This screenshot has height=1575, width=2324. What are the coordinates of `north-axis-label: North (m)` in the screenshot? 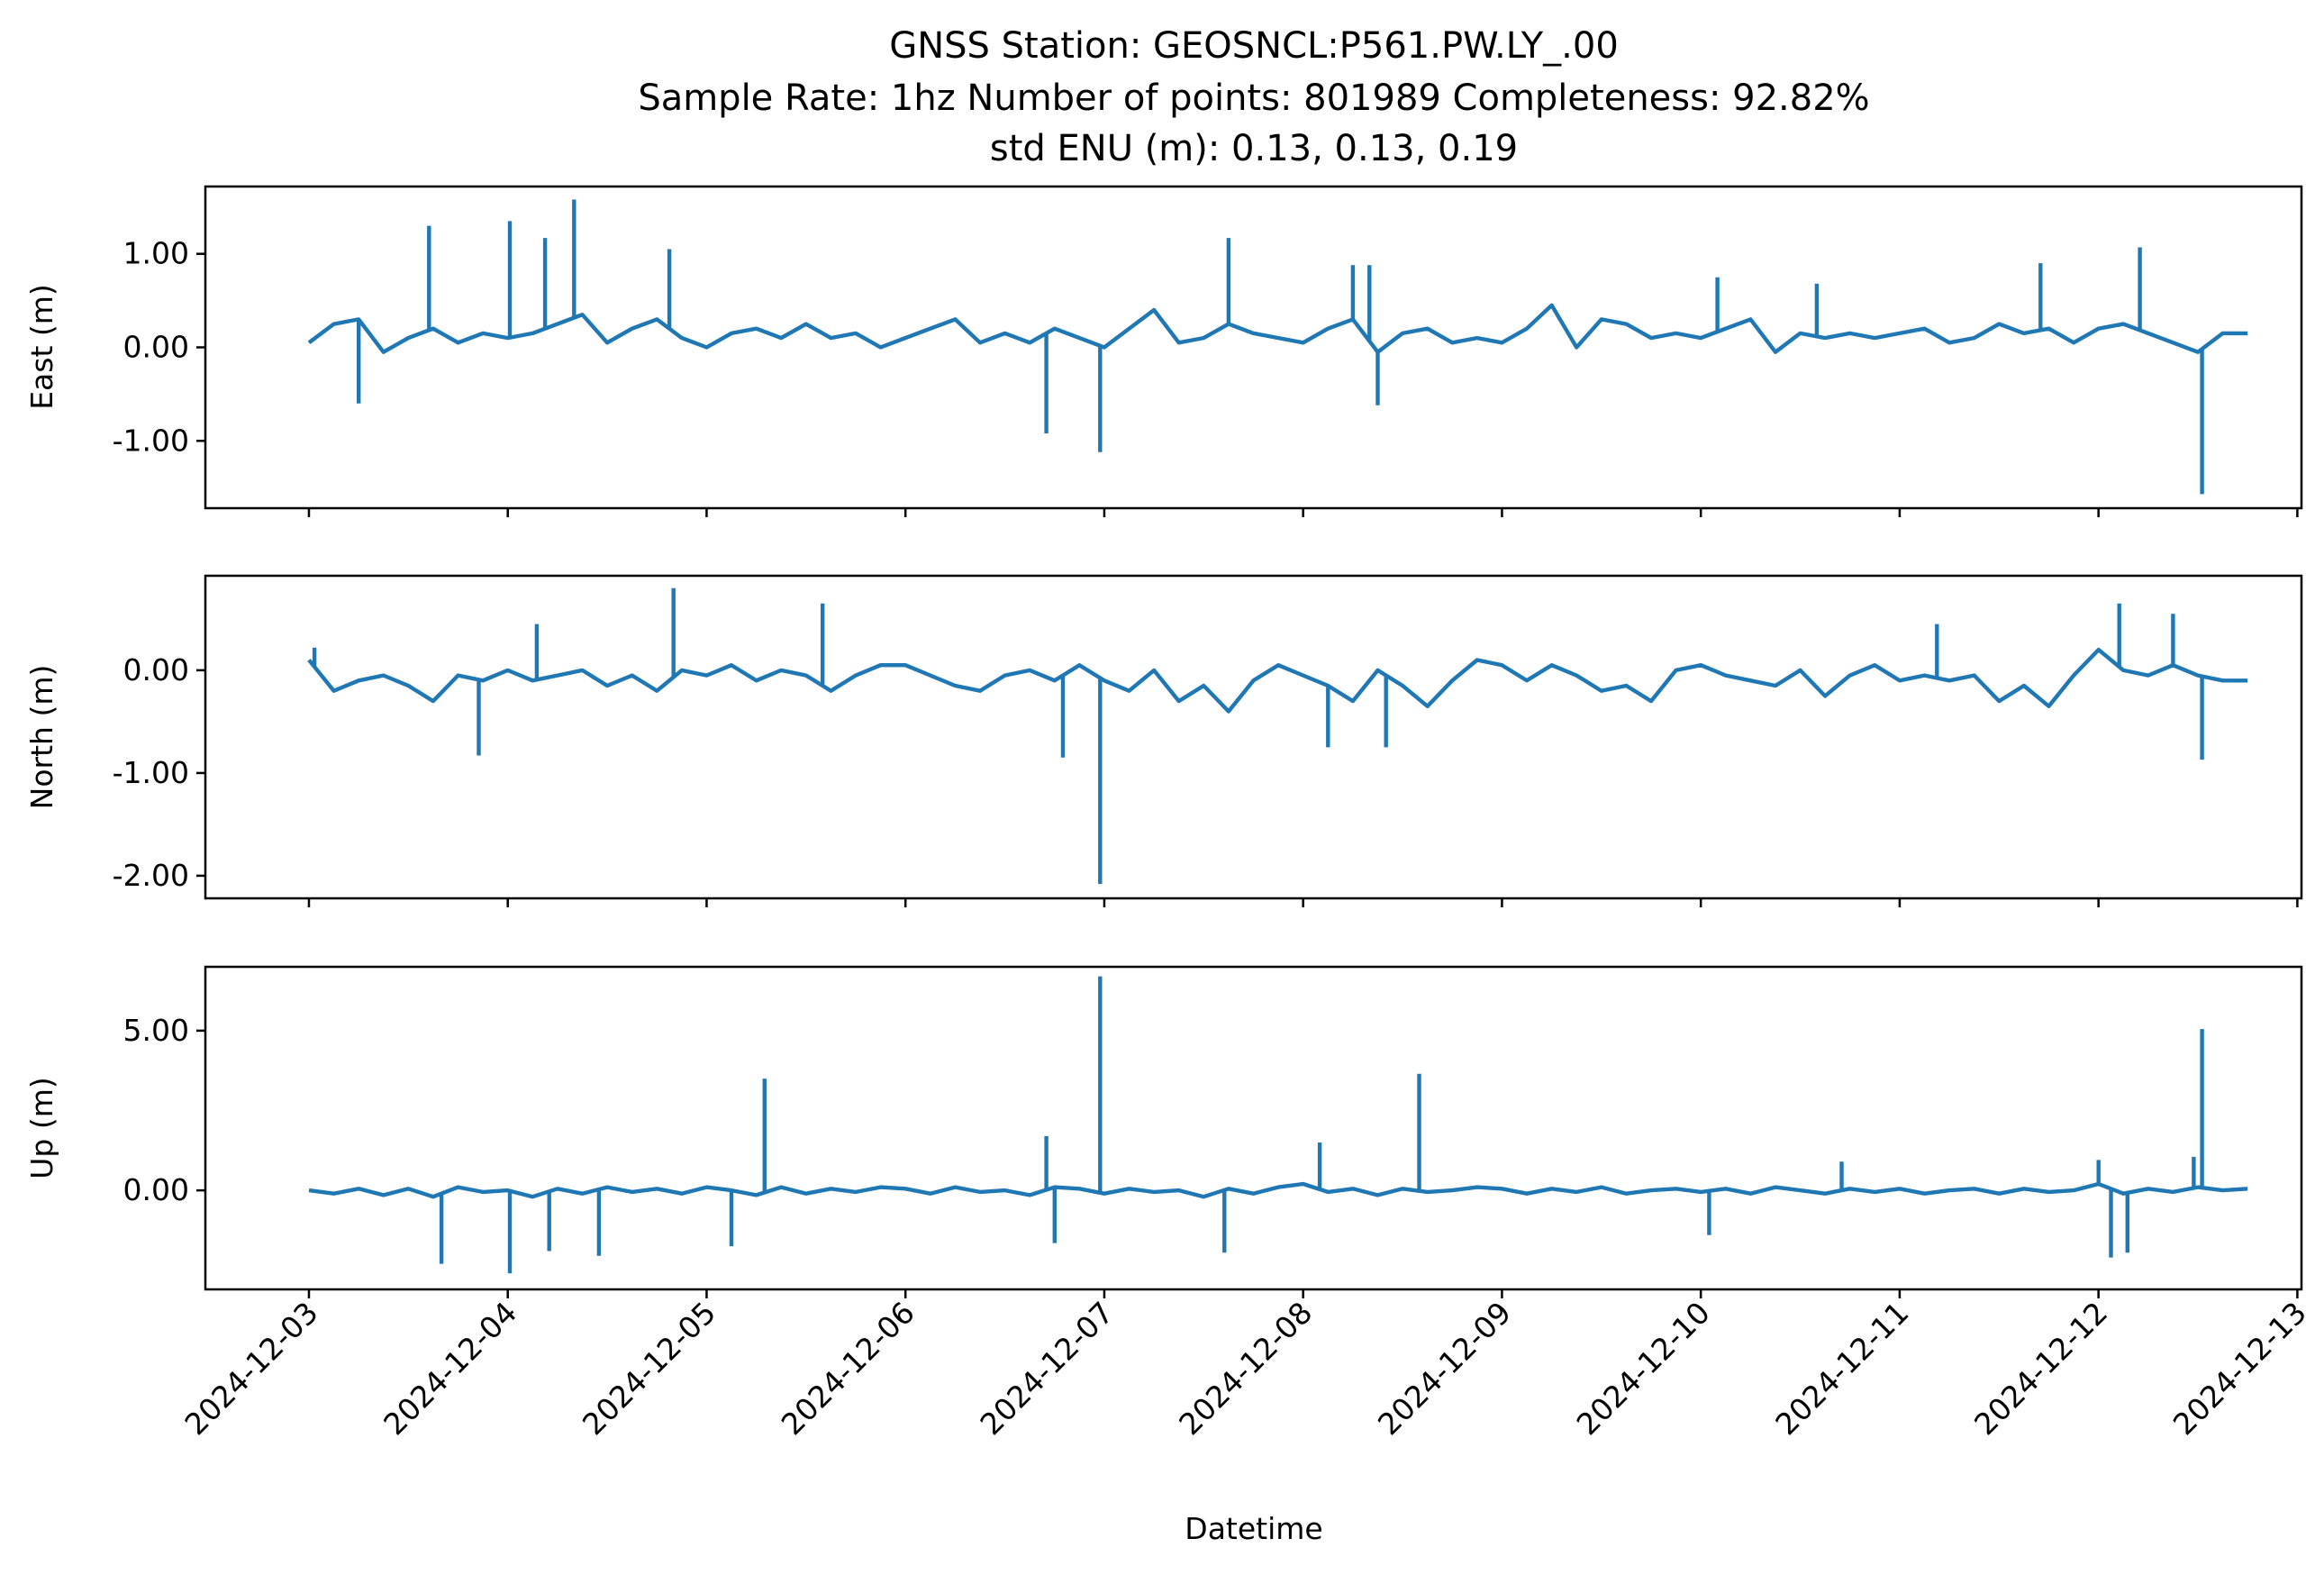 It's located at (42, 737).